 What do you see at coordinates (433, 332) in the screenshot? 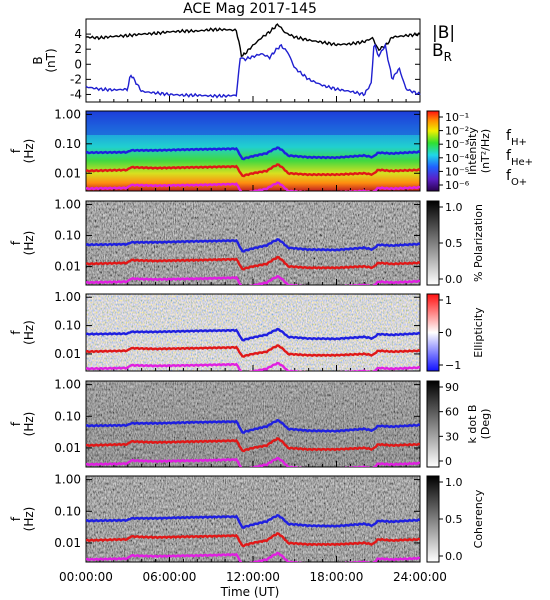
I see `colorbar-ellipticity` at bounding box center [433, 332].